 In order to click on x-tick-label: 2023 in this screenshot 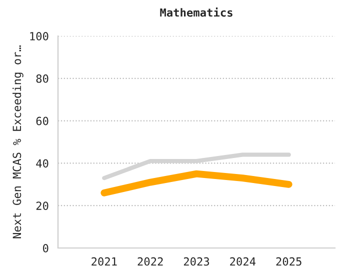, I will do `click(197, 261)`.